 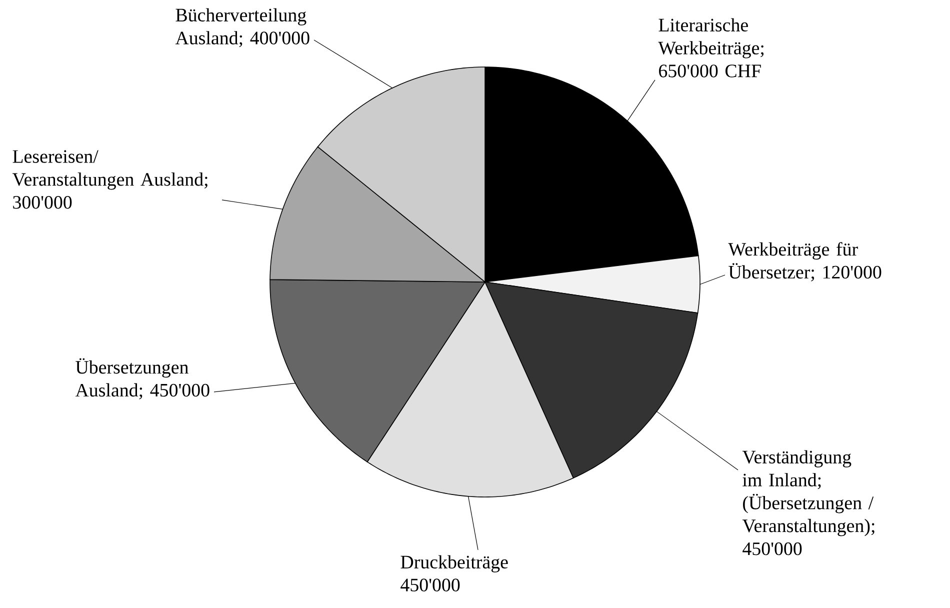 What do you see at coordinates (711, 48) in the screenshot?
I see `slice-label: Literarische Werkbeiträge; 650'000 CHF` at bounding box center [711, 48].